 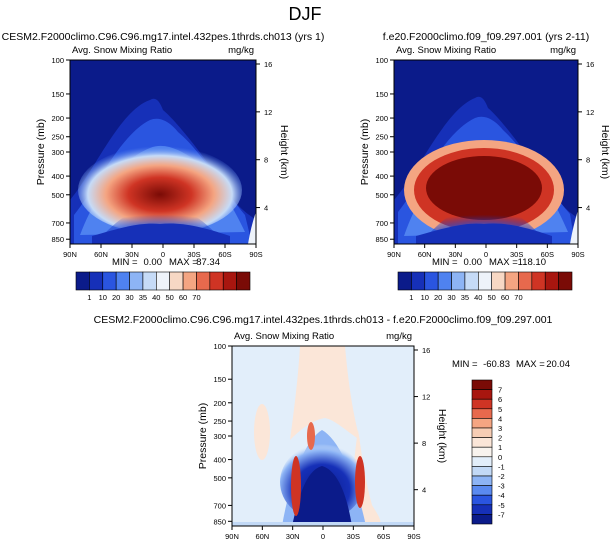 I want to click on panel-2-max-value: 118.10, so click(x=532, y=262).